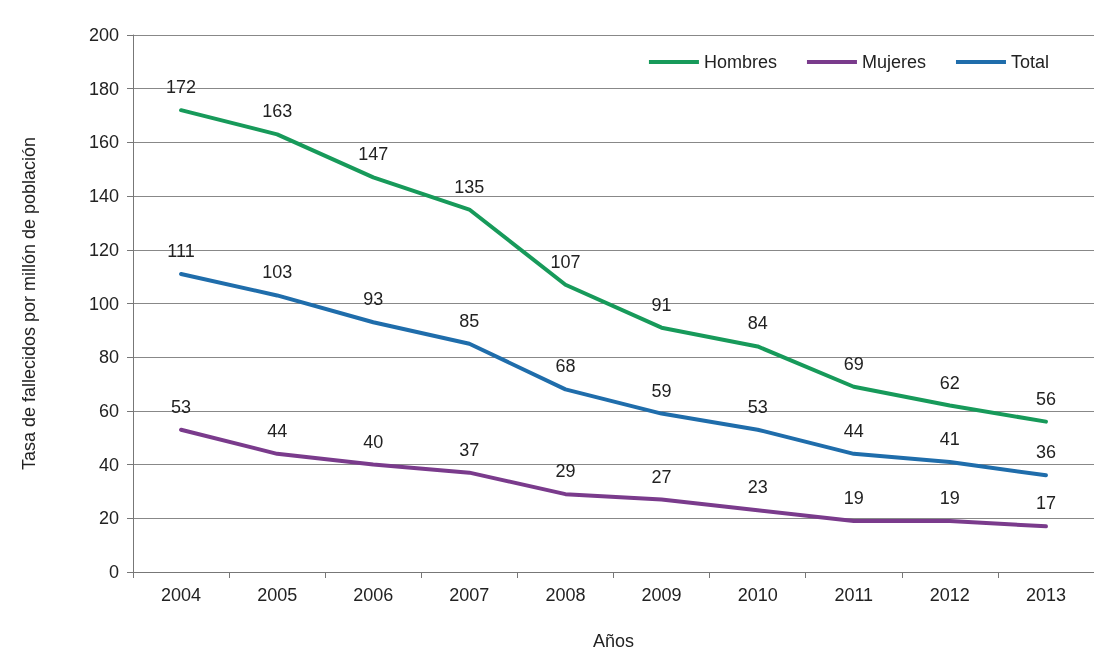 Image resolution: width=1102 pixels, height=664 pixels. What do you see at coordinates (757, 595) in the screenshot?
I see `x-tick-label: 2010` at bounding box center [757, 595].